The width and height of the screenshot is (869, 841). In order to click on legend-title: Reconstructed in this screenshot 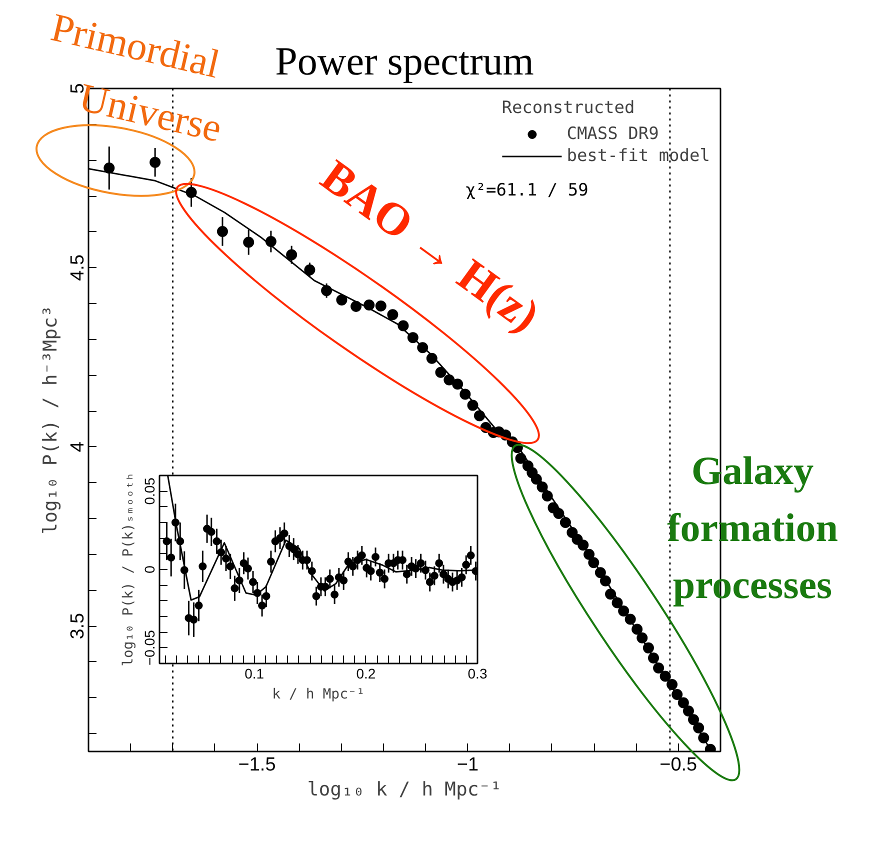, I will do `click(569, 108)`.